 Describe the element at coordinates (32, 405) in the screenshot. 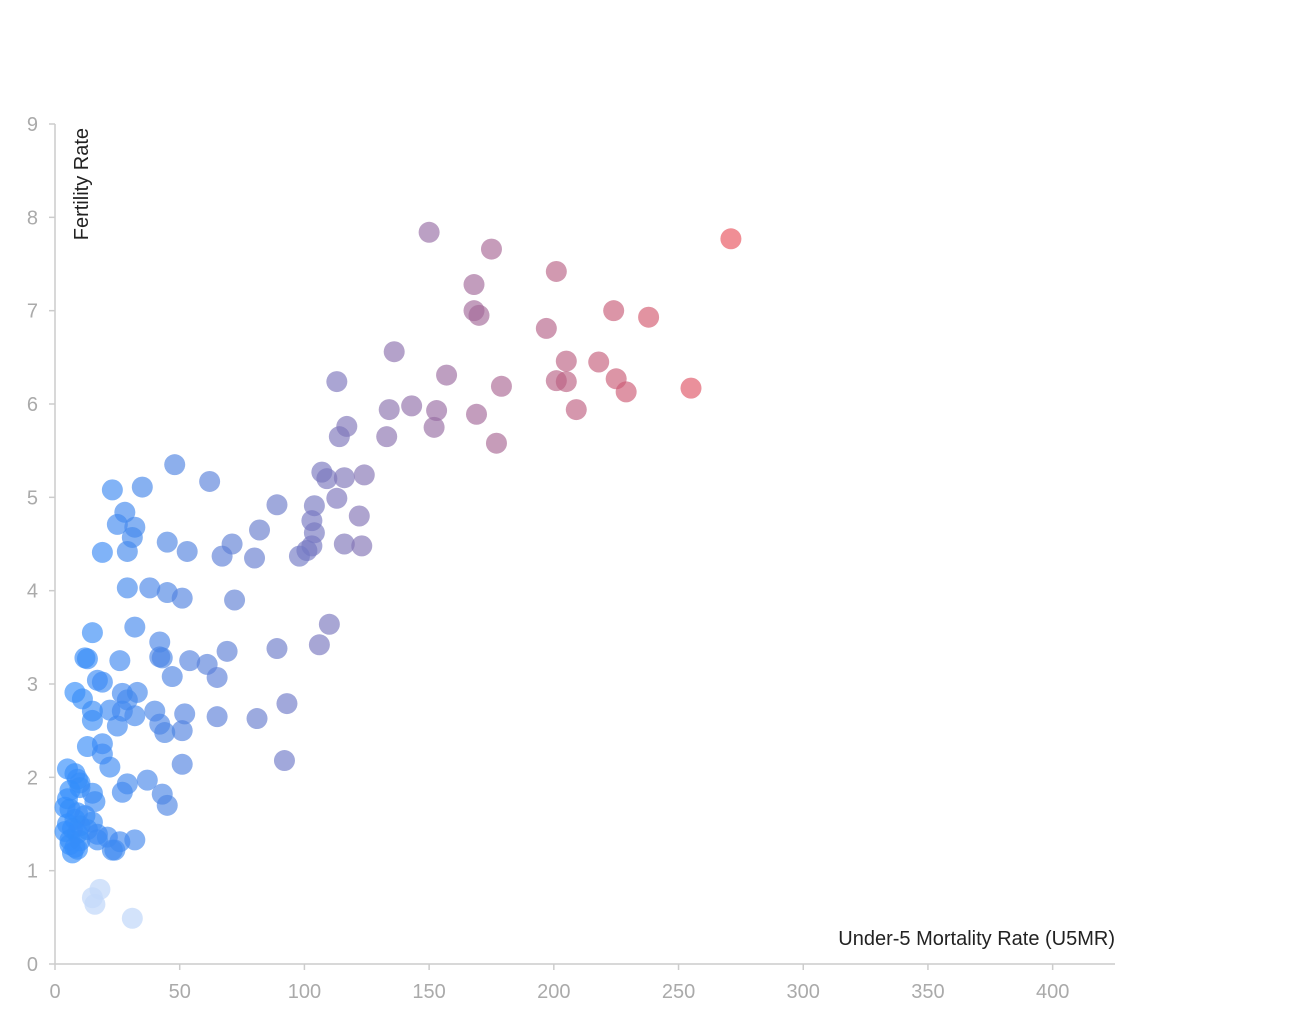

I see `y-tick-label: 6` at that location.